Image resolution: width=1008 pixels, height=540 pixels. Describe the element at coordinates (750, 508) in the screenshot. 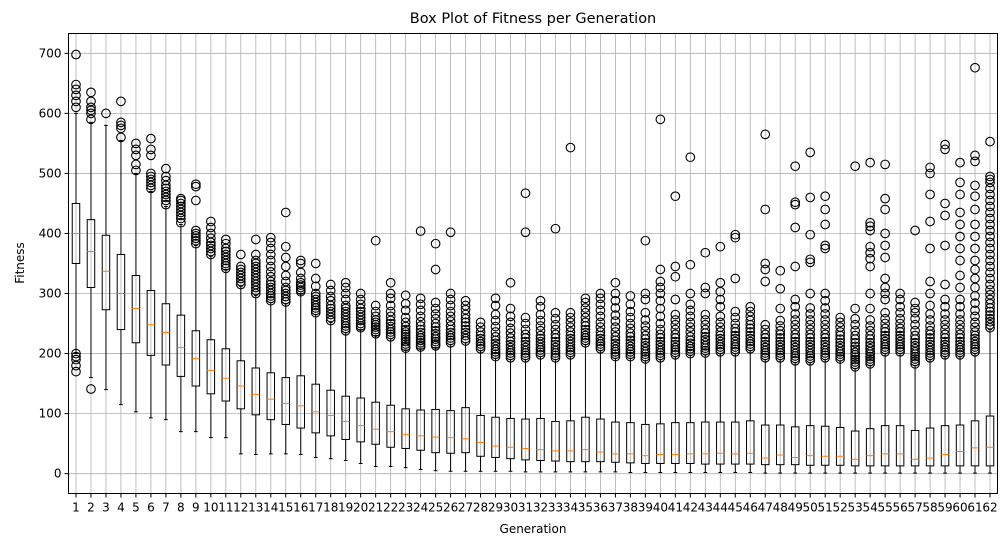

I see `x-tick-label: 46` at that location.